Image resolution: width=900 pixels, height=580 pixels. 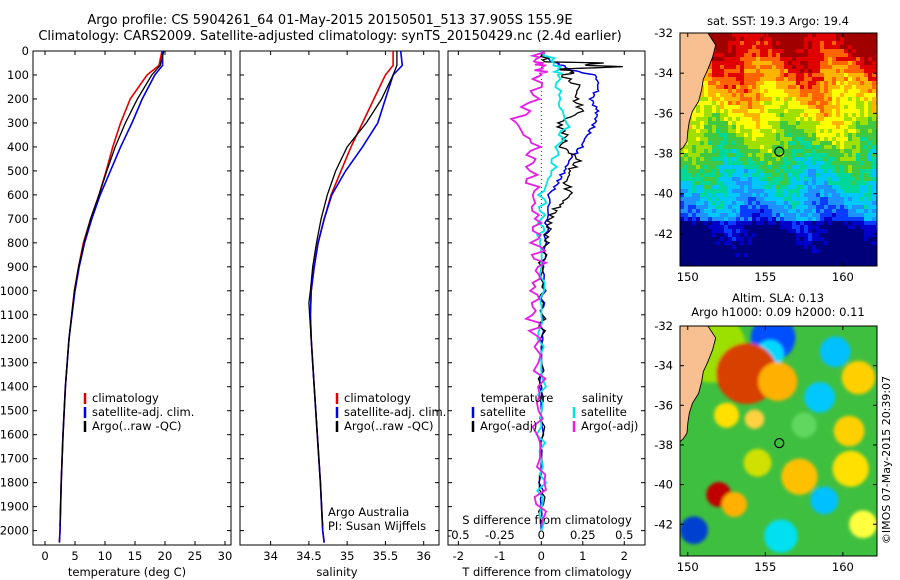 I want to click on diff-t-tick-label: 0, so click(x=541, y=556).